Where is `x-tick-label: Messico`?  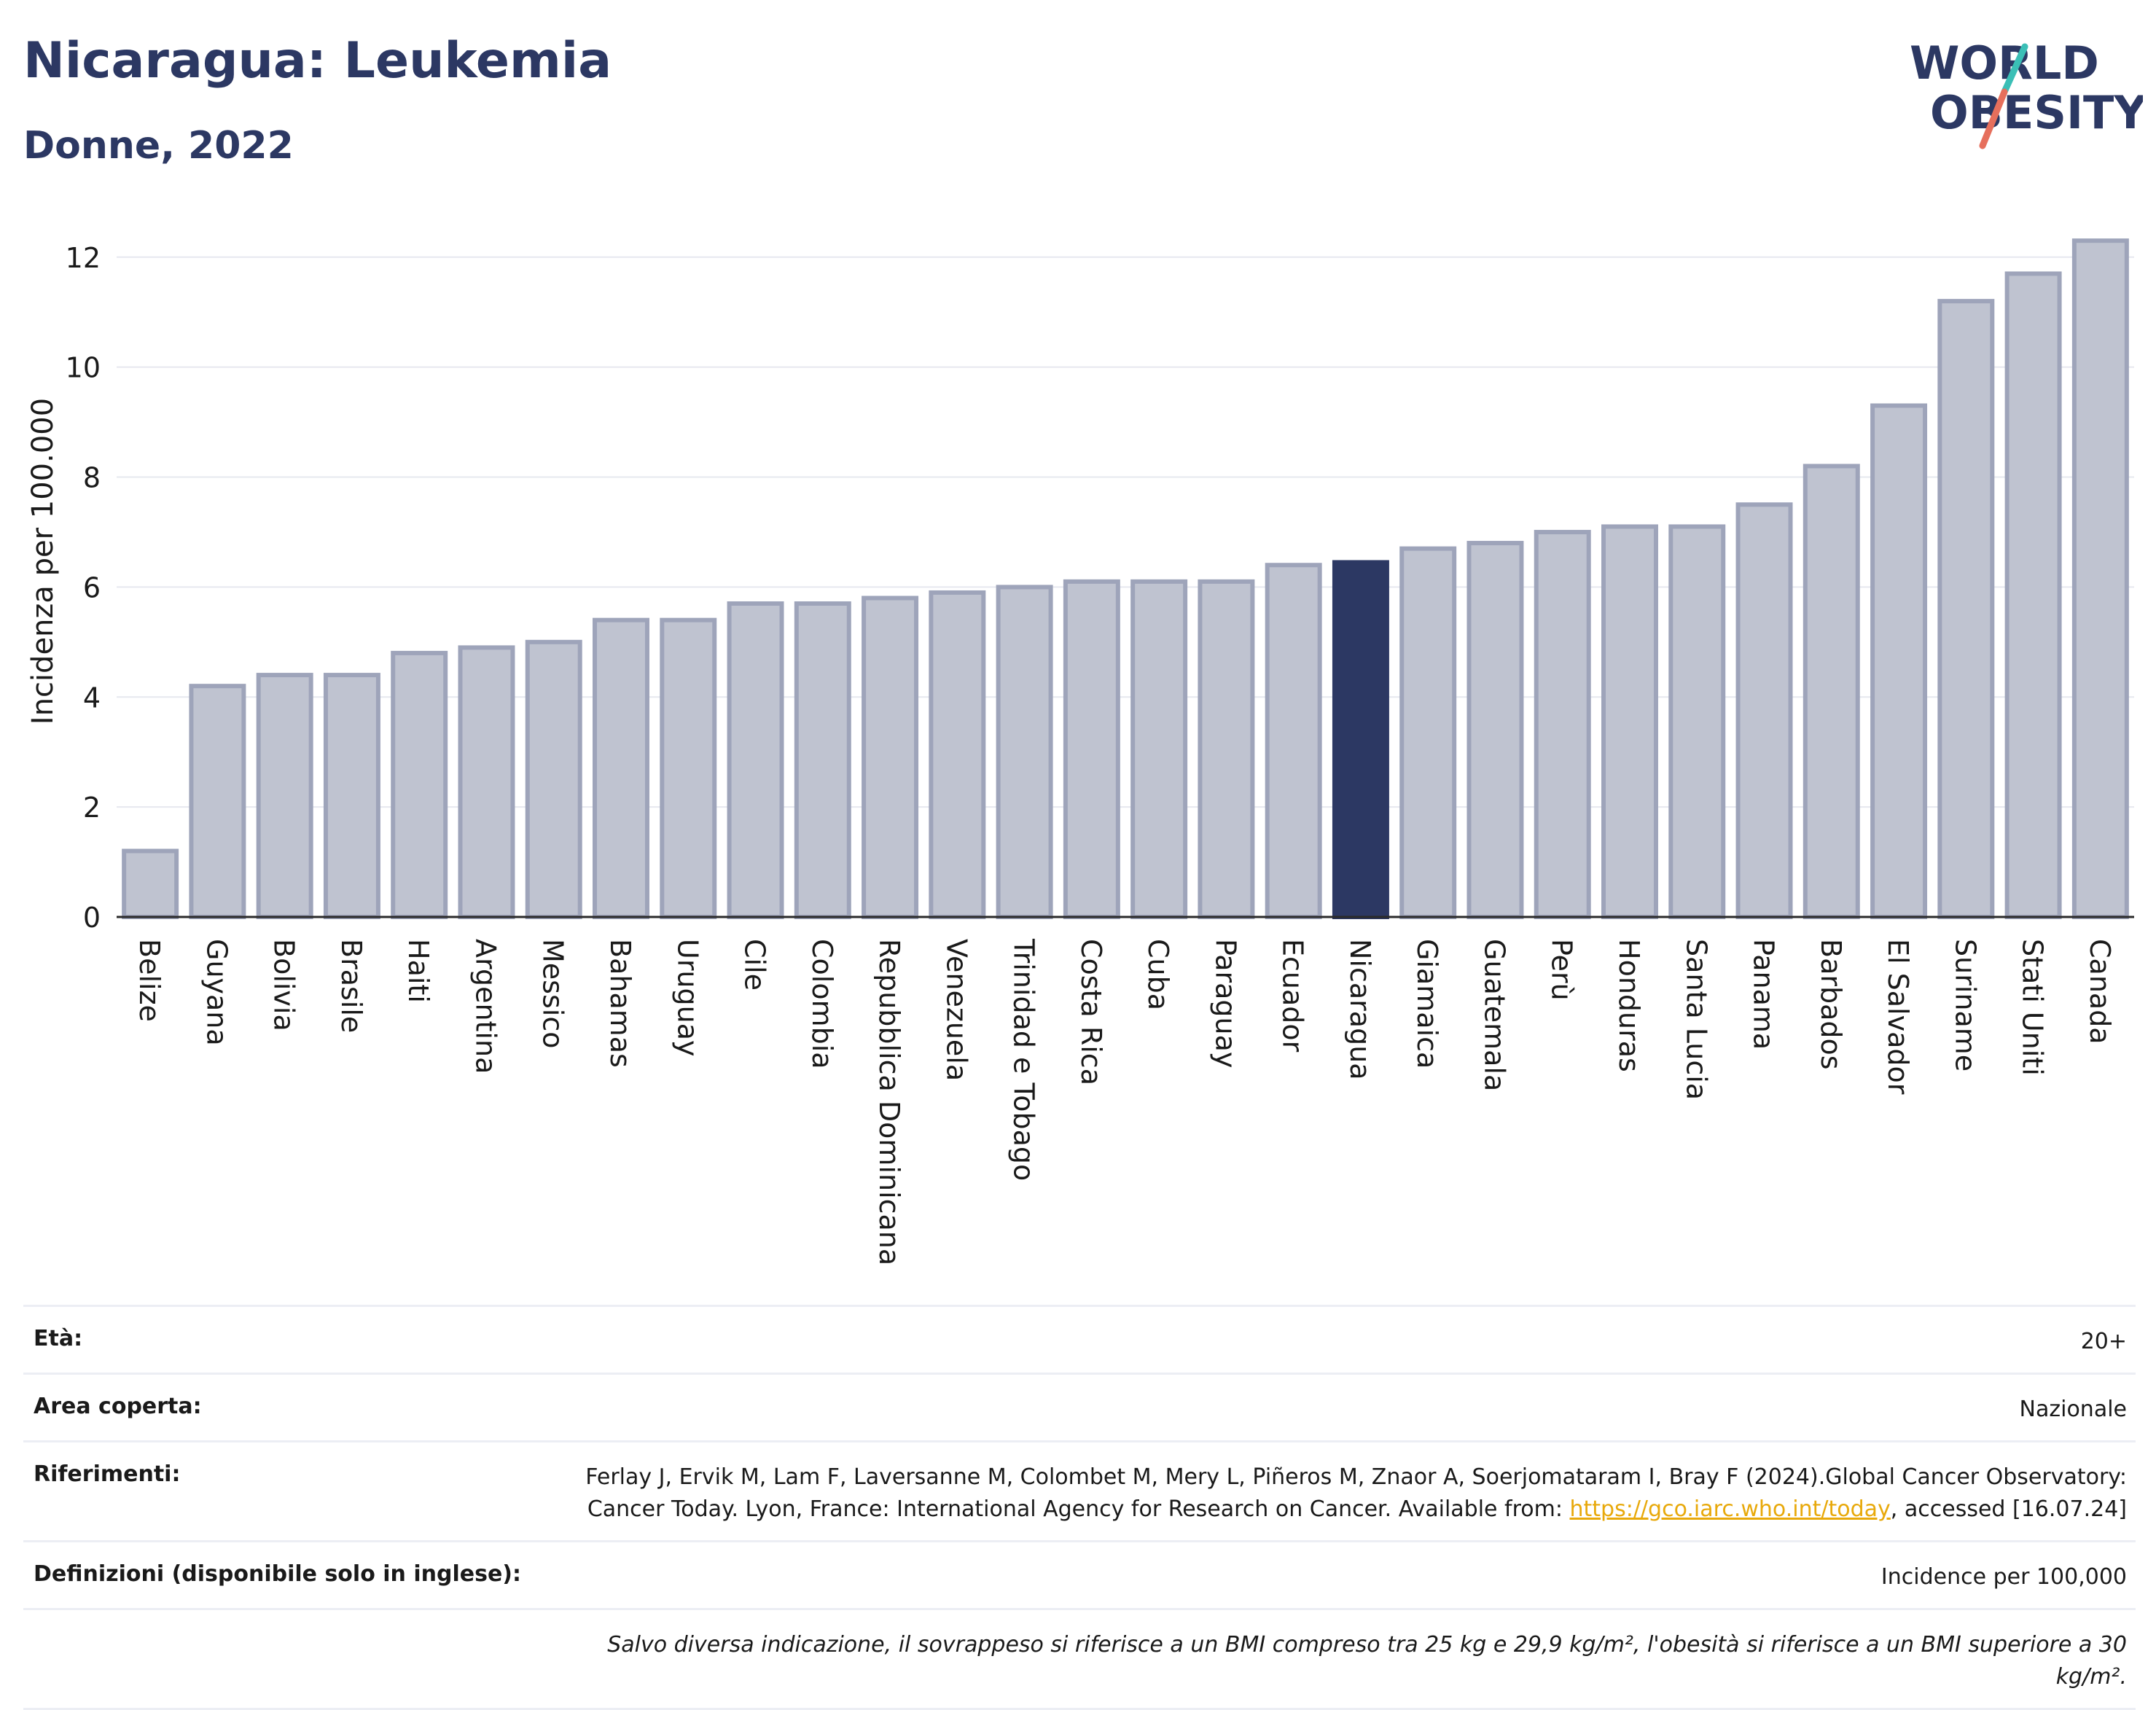
x-tick-label: Messico is located at coordinates (553, 993).